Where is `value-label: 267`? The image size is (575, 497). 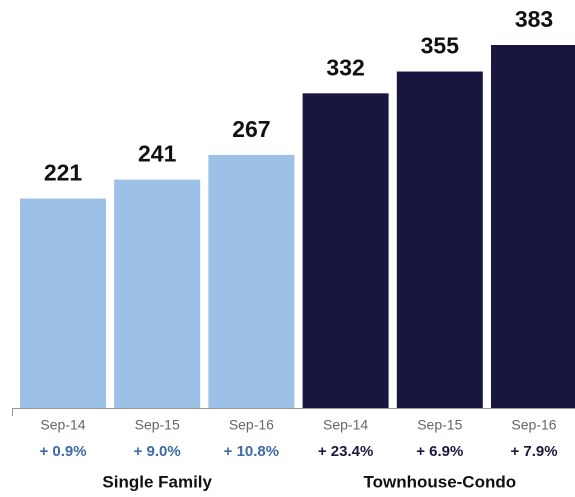 value-label: 267 is located at coordinates (251, 129).